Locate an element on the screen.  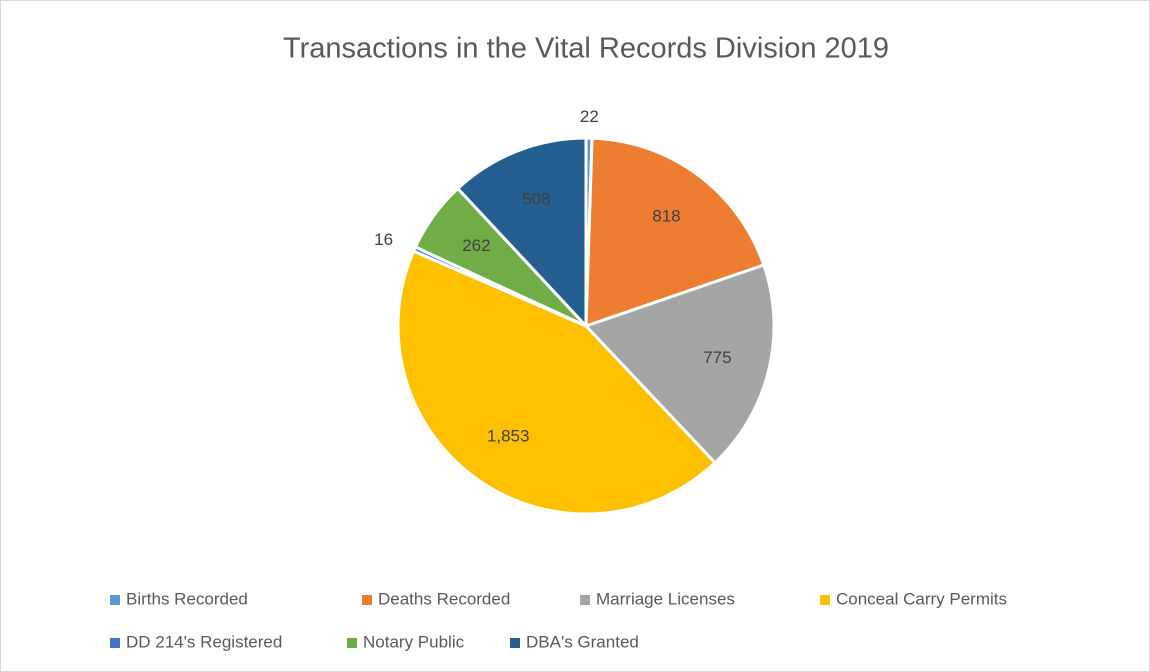
data-label: 775 is located at coordinates (717, 357).